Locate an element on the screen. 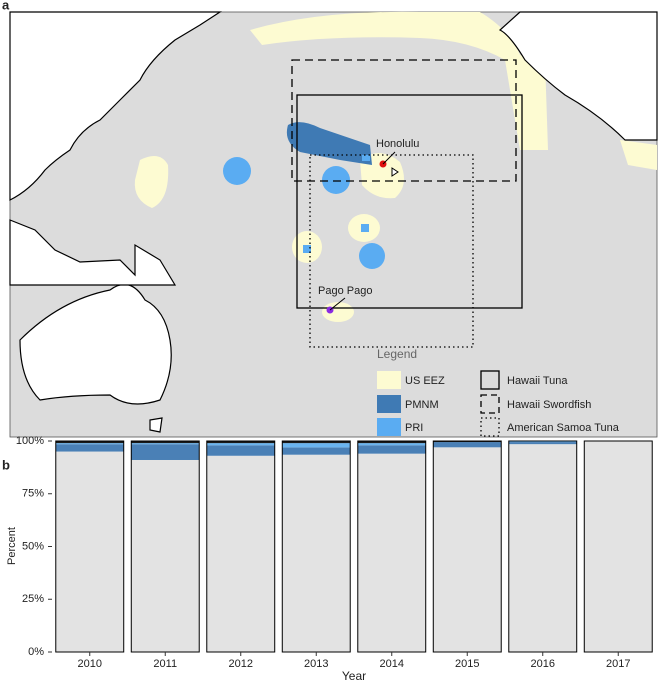 The image size is (659, 685). y-tick-label: 25% is located at coordinates (33, 599).